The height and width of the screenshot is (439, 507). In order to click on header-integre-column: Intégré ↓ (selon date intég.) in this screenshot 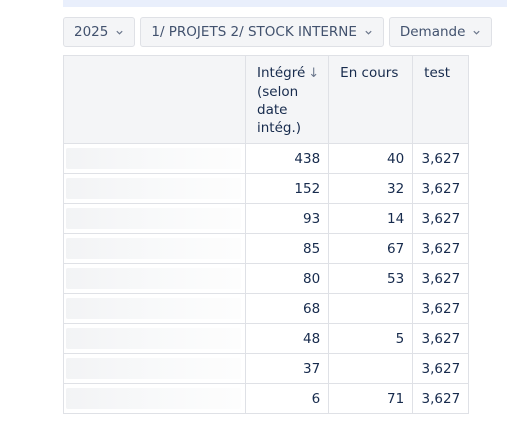, I will do `click(287, 99)`.